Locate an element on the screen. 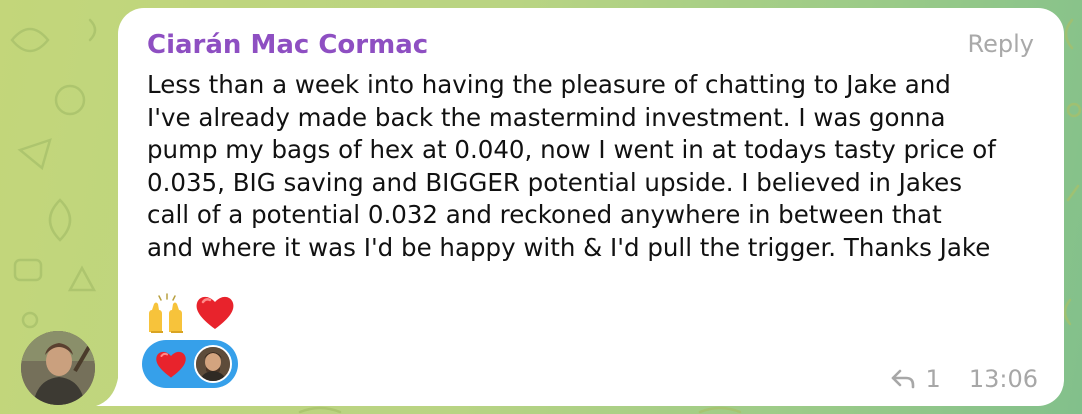  sender-avatar is located at coordinates (58, 368).